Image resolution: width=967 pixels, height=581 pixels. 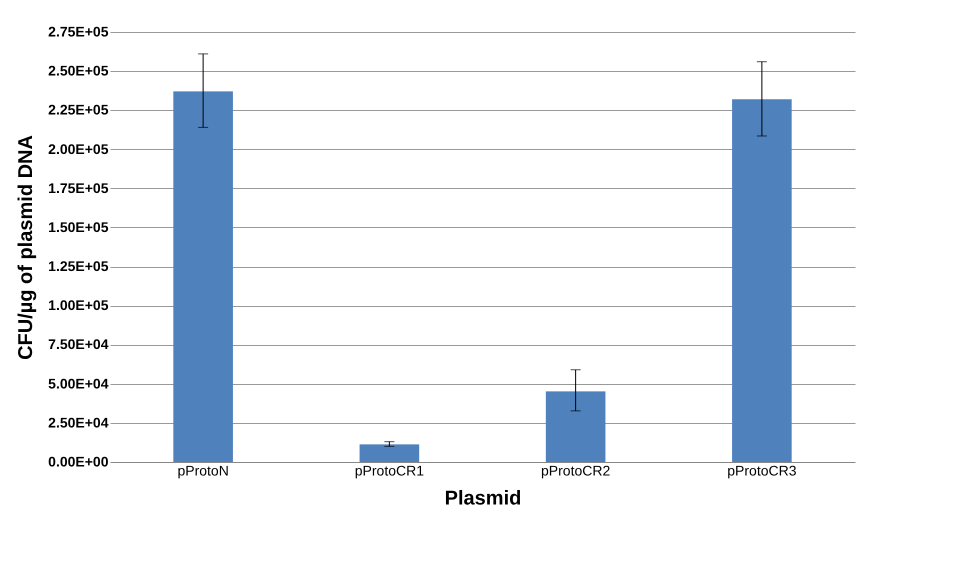 I want to click on y-tick-label: 2.75E+05, so click(x=78, y=32).